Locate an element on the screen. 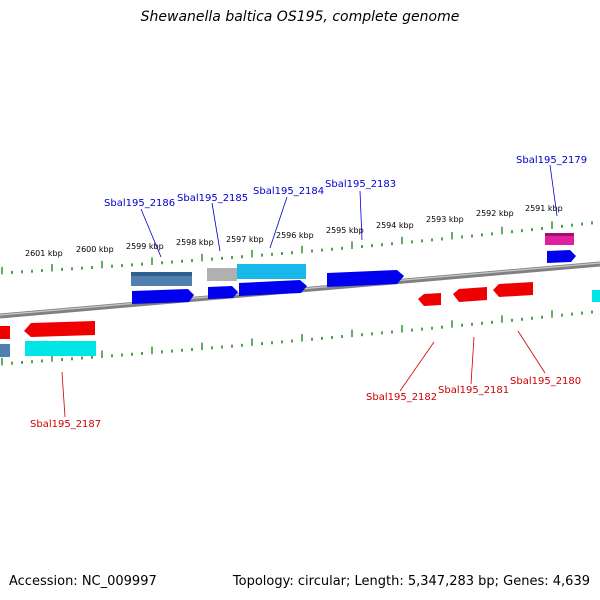 This screenshot has width=600, height=600. forward-leaders is located at coordinates (349, 211).